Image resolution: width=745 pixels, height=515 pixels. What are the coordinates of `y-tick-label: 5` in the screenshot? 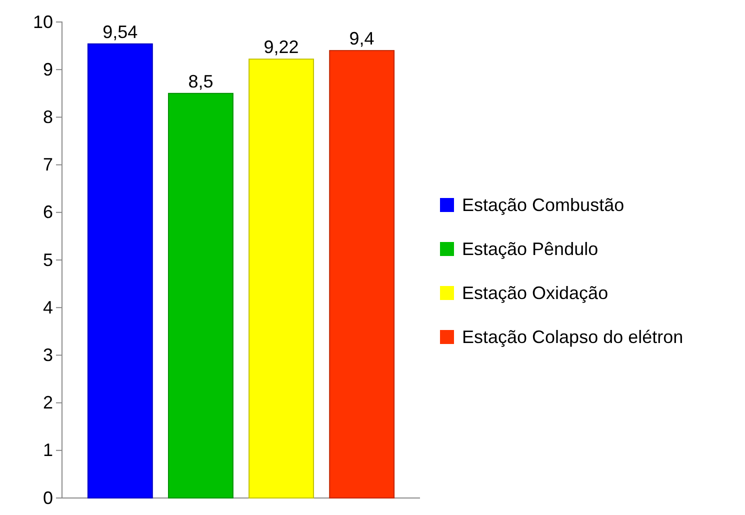 It's located at (47, 260).